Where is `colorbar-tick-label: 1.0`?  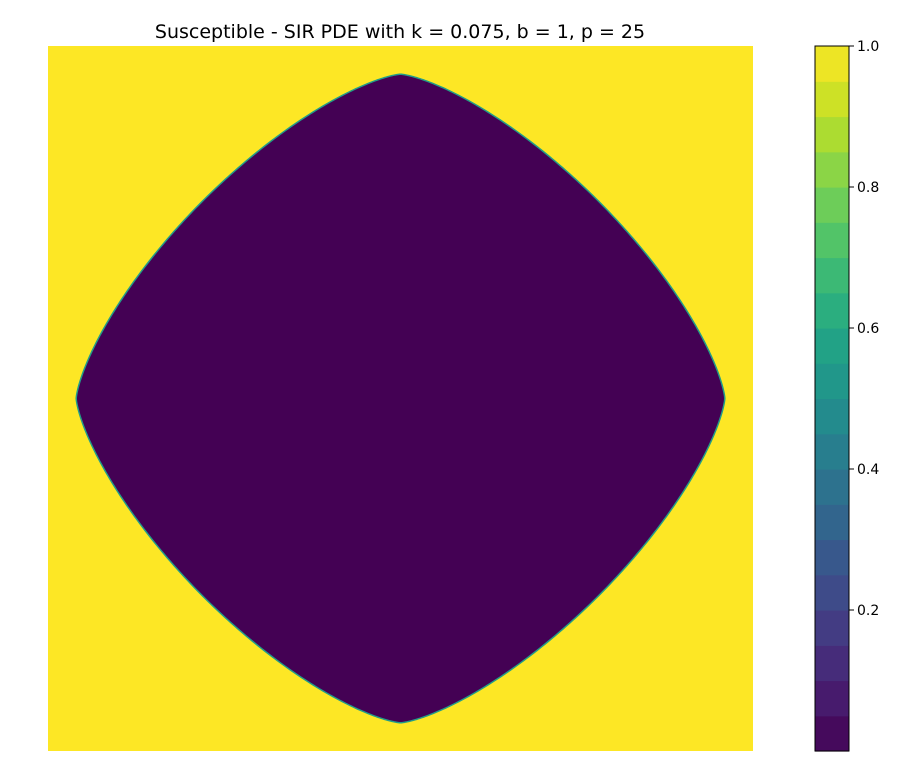
colorbar-tick-label: 1.0 is located at coordinates (868, 47).